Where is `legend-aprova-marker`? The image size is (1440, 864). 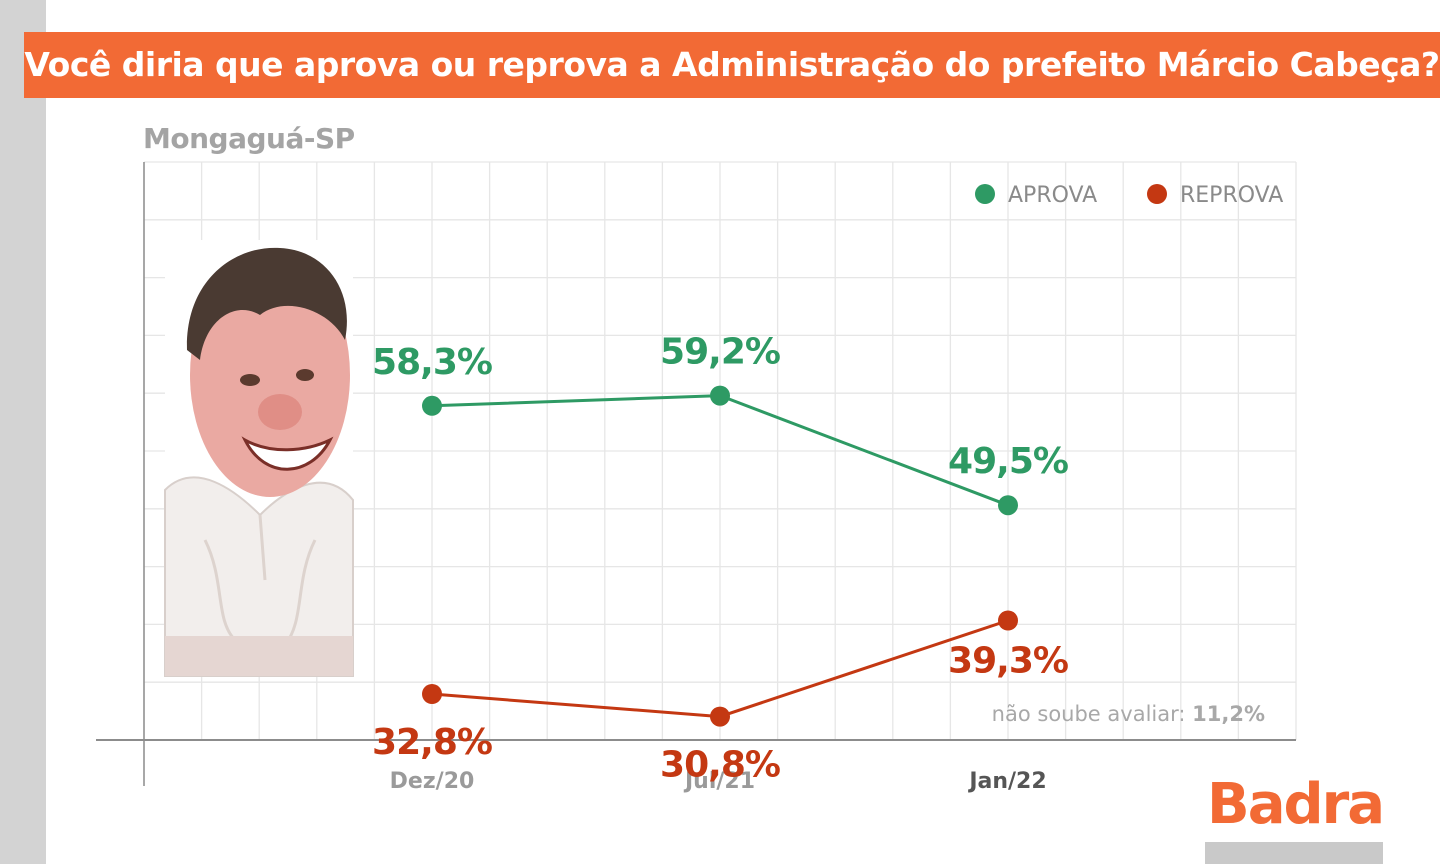 legend-aprova-marker is located at coordinates (985, 194).